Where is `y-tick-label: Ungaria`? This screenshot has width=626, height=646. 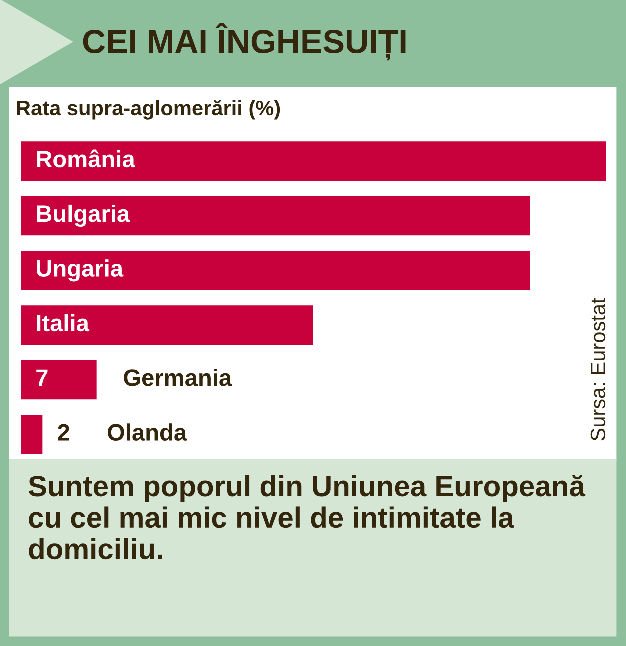 y-tick-label: Ungaria is located at coordinates (80, 271).